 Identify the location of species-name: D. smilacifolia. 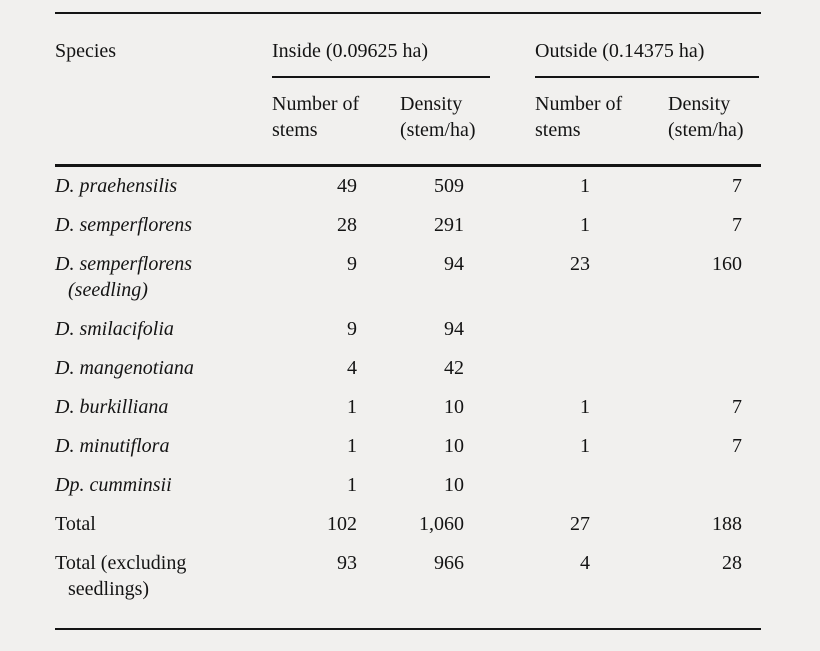
(114, 328).